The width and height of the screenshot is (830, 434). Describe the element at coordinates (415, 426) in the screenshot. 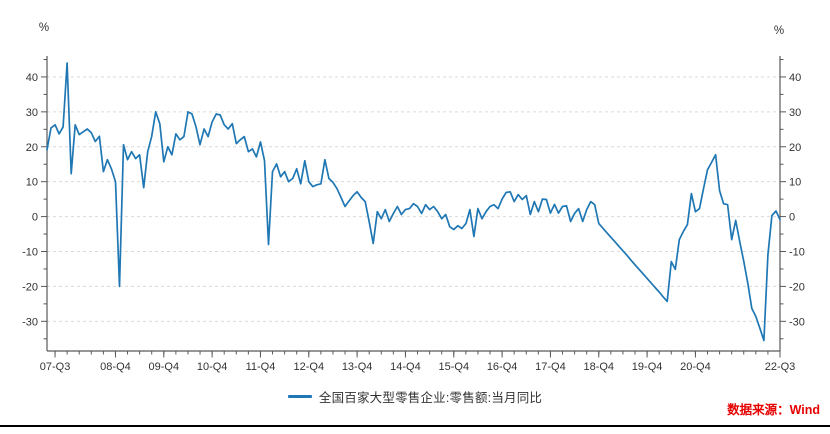

I see `bottom-divider` at that location.